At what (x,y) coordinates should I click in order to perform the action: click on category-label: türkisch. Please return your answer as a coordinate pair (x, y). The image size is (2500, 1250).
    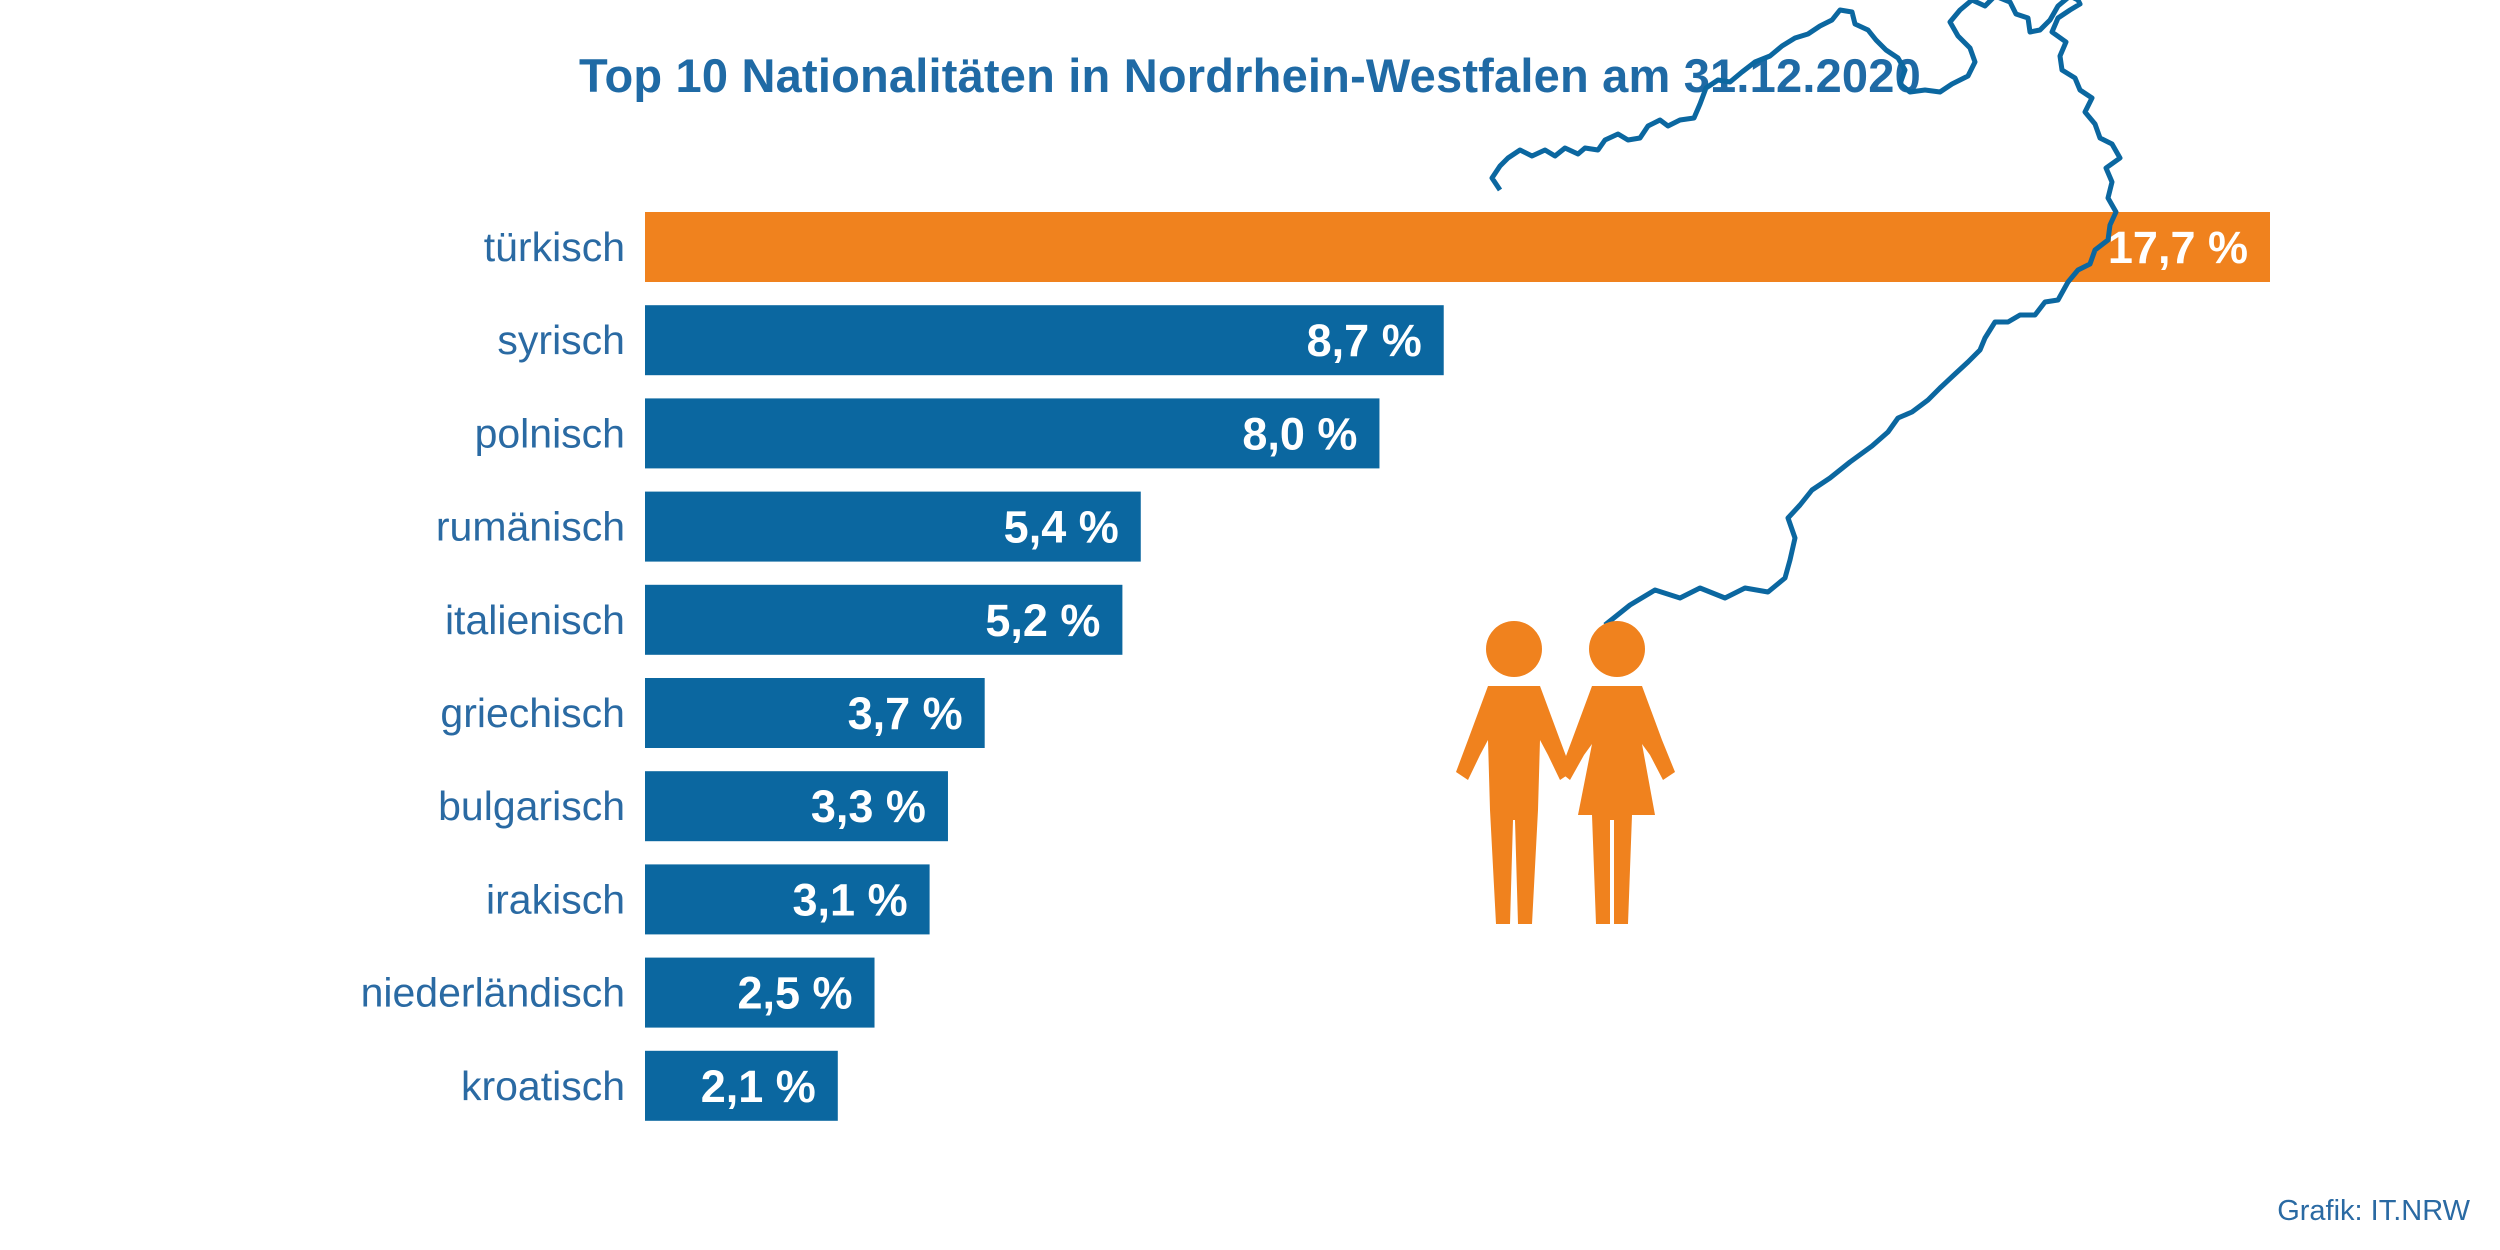
    Looking at the image, I should click on (554, 247).